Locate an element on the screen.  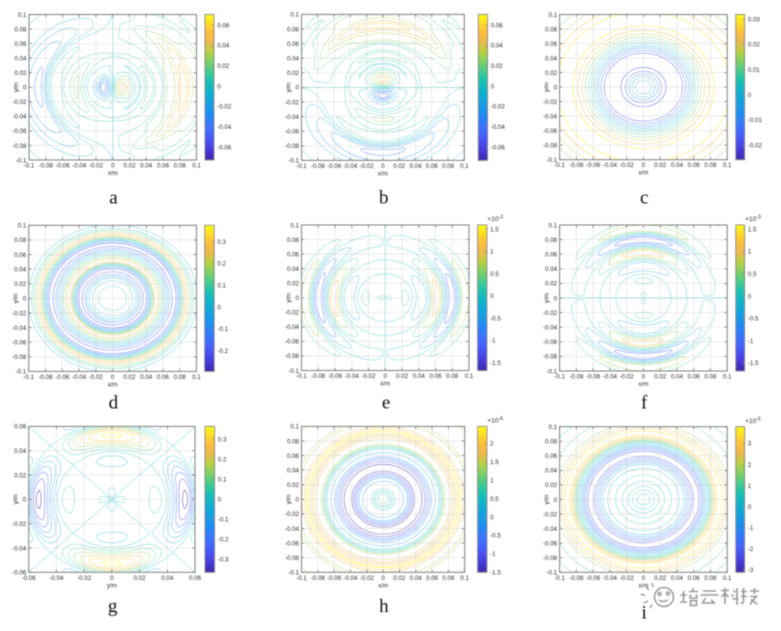
svg-text: h is located at coordinates (384, 606).